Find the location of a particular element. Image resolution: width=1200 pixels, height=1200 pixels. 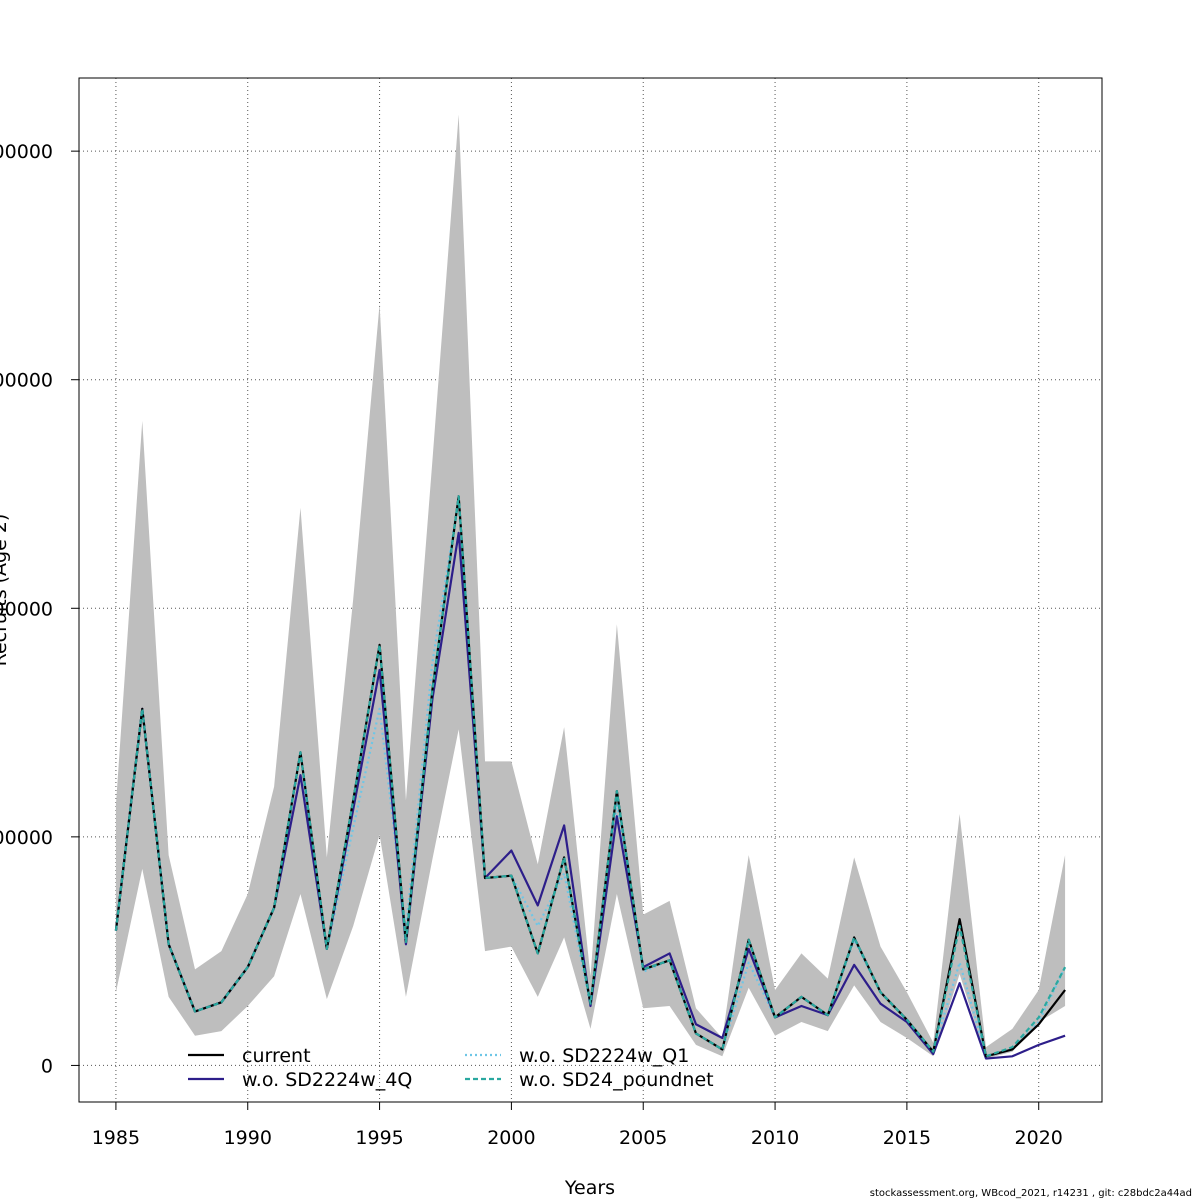

x-tick-label: 2005 is located at coordinates (643, 1138).